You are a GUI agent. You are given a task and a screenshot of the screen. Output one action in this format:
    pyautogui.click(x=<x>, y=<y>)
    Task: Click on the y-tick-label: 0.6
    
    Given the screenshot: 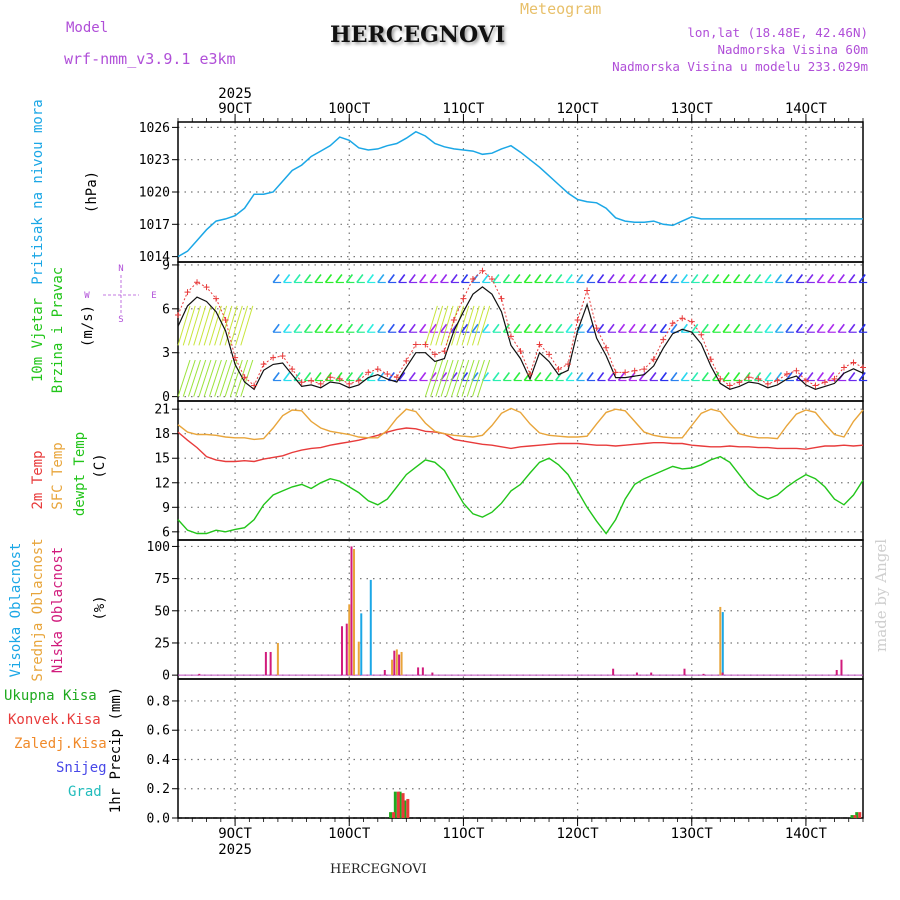 What is the action you would take?
    pyautogui.click(x=158, y=731)
    